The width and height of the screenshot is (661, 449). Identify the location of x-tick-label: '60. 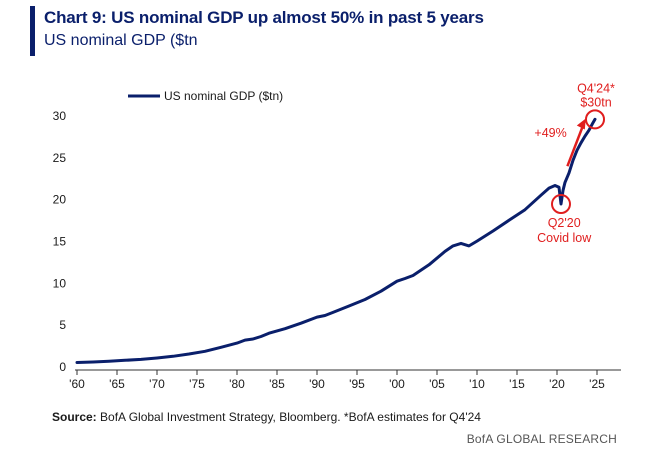
(77, 384).